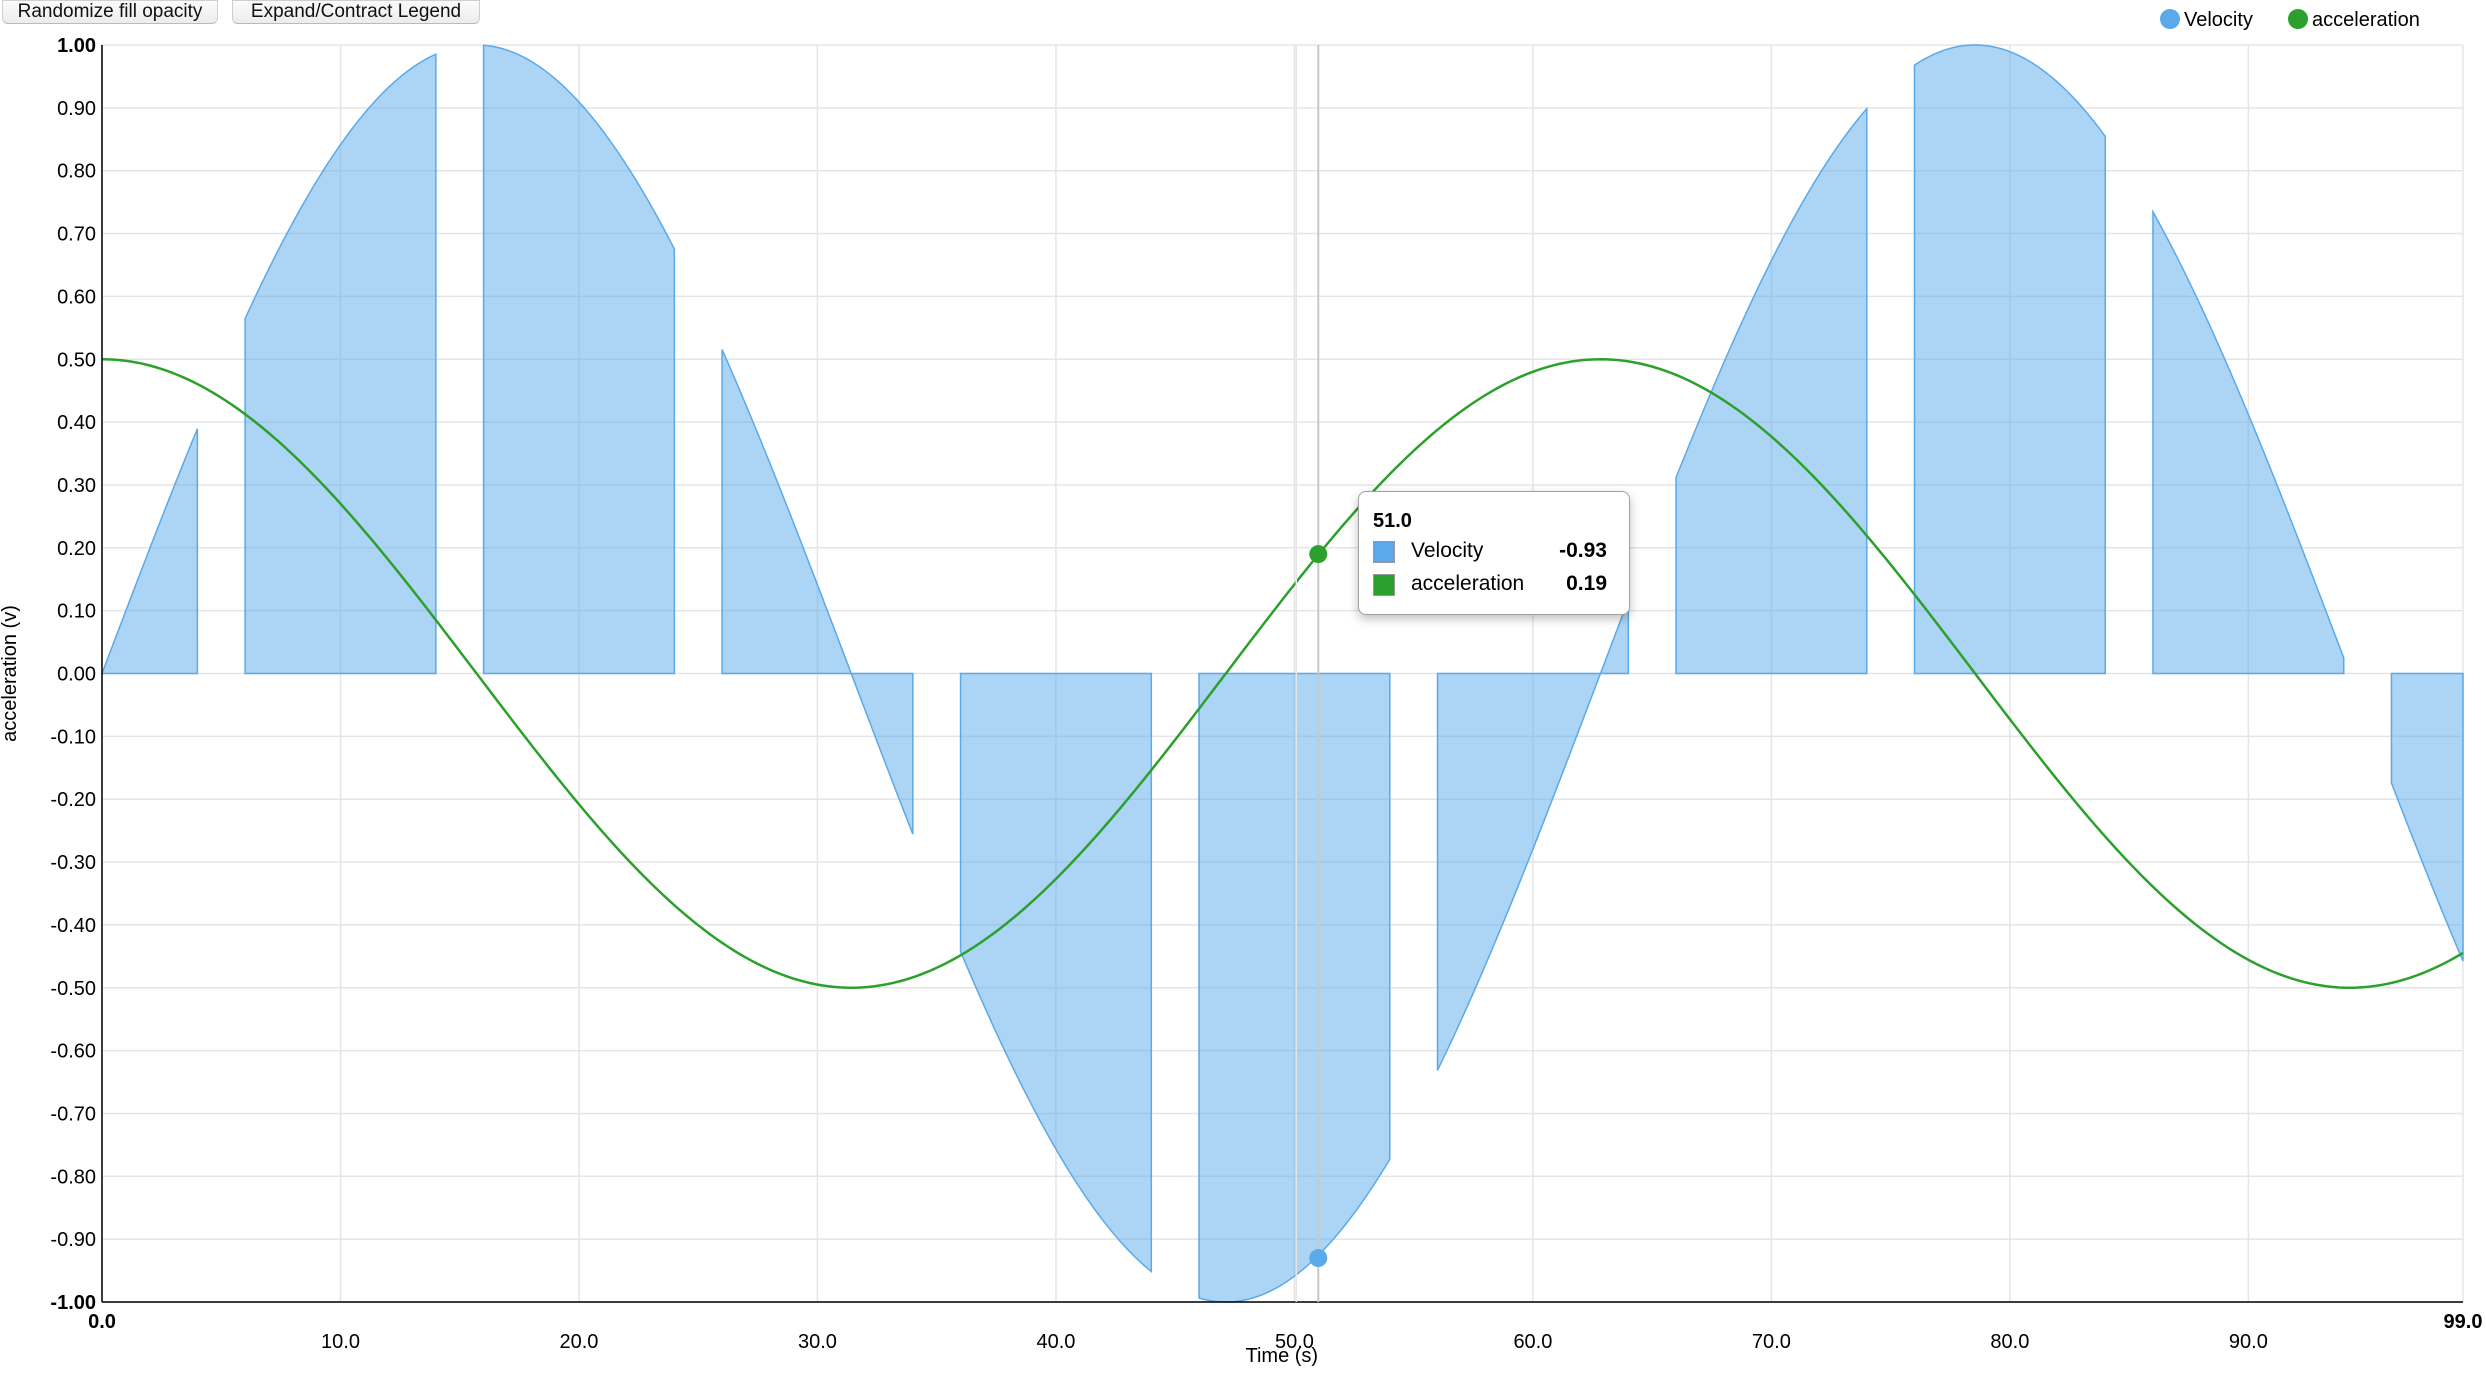 This screenshot has width=2486, height=1380. Describe the element at coordinates (73, 1303) in the screenshot. I see `y-tick-label: -1.00` at that location.